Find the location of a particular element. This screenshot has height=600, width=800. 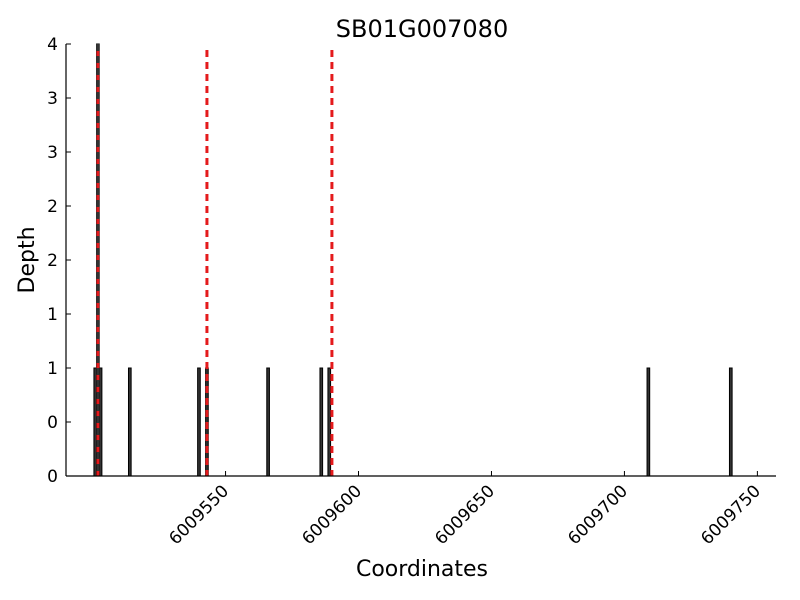

x-tick-label: 6009600 is located at coordinates (332, 515).